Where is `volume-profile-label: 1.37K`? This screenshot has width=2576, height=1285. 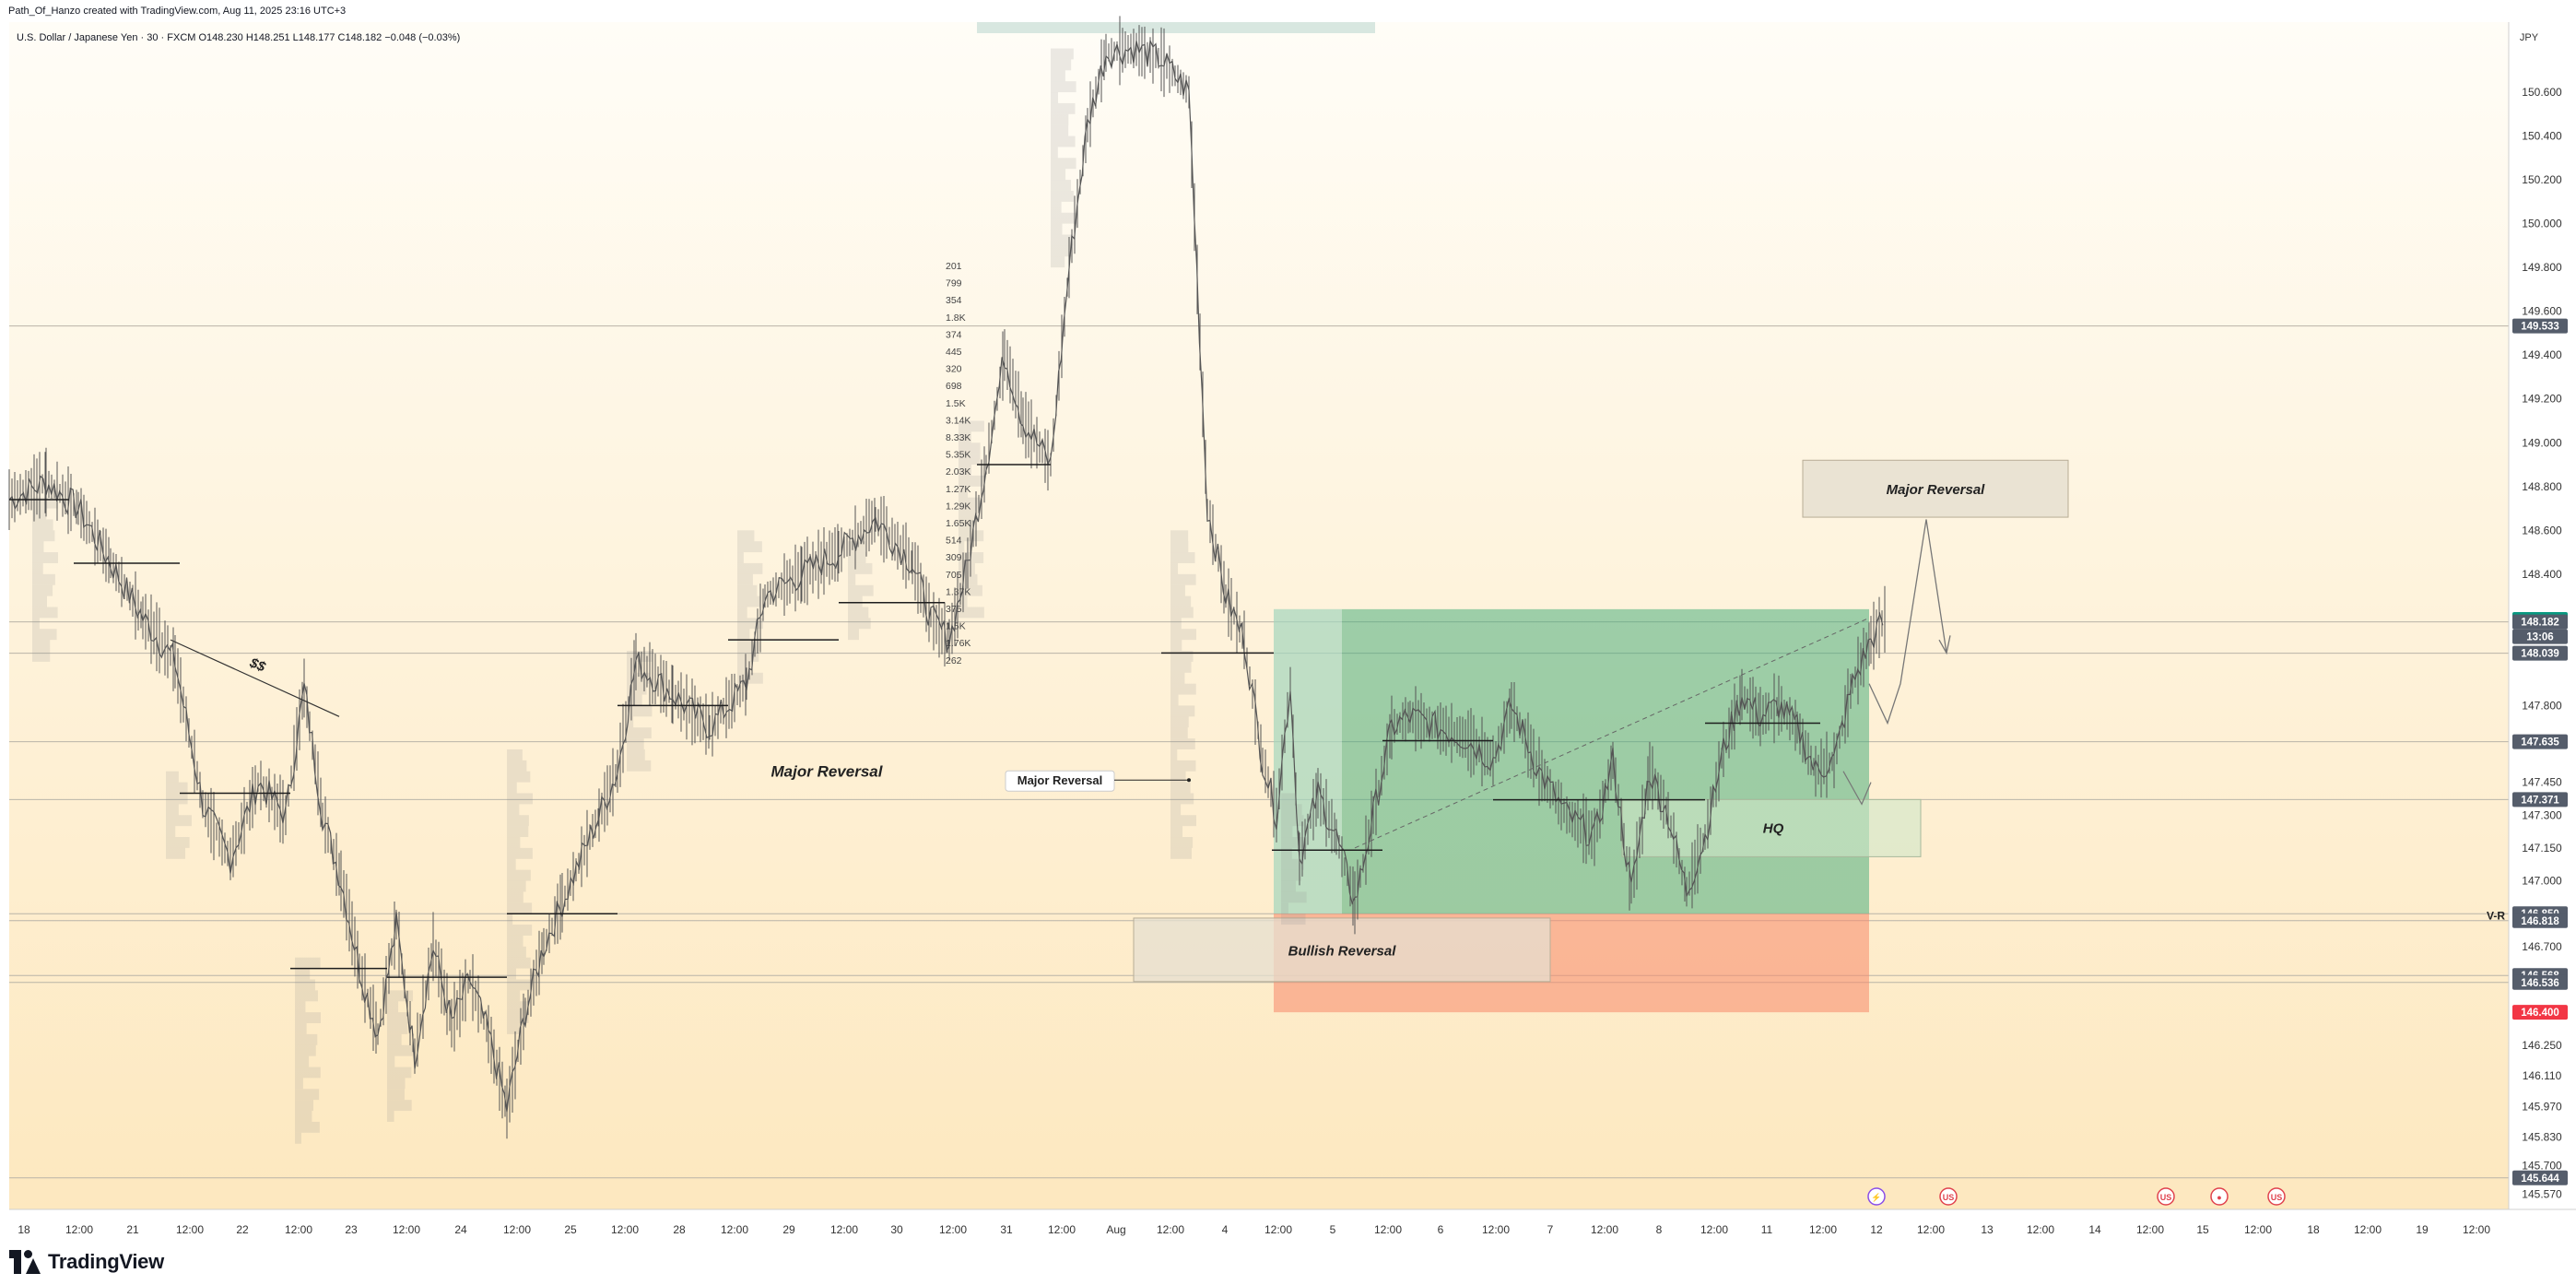
volume-profile-label: 1.37K is located at coordinates (958, 591).